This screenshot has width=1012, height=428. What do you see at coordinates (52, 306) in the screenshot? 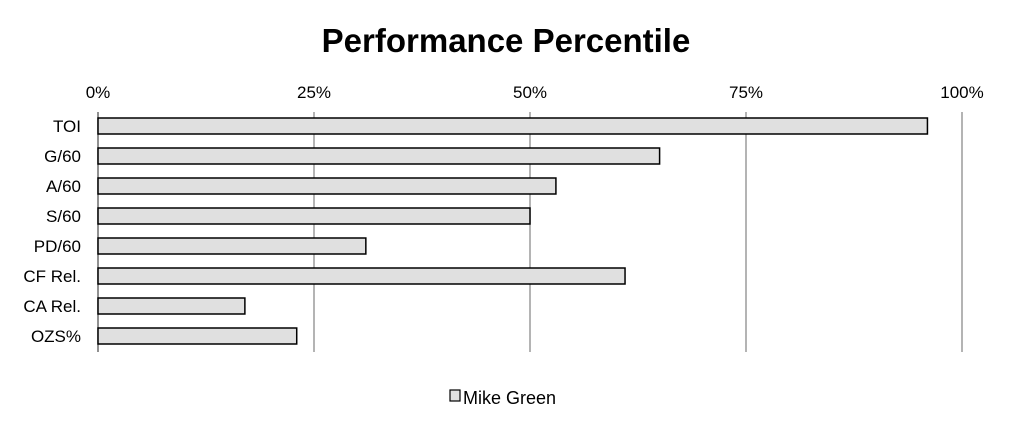
I see `category-label: CA Rel.` at bounding box center [52, 306].